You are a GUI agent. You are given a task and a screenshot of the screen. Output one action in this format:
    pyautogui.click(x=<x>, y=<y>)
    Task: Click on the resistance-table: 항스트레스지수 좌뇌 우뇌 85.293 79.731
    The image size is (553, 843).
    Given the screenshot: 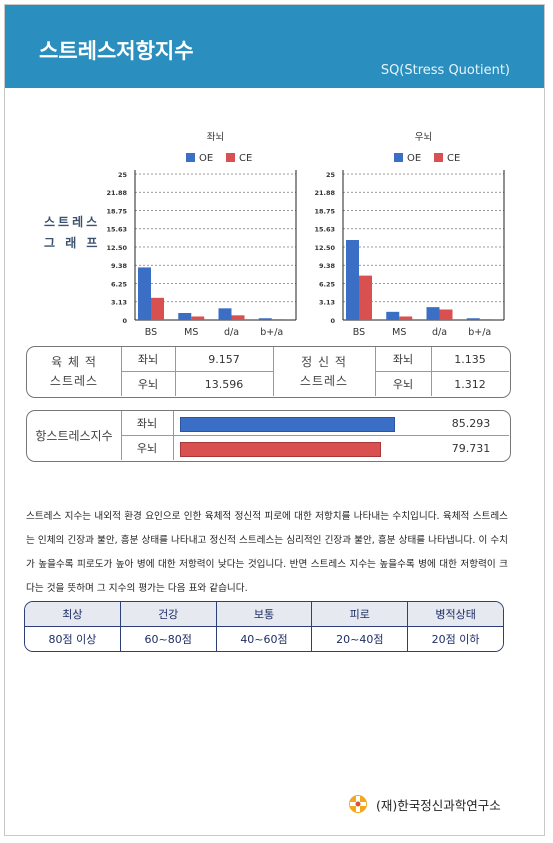 What is the action you would take?
    pyautogui.click(x=268, y=436)
    